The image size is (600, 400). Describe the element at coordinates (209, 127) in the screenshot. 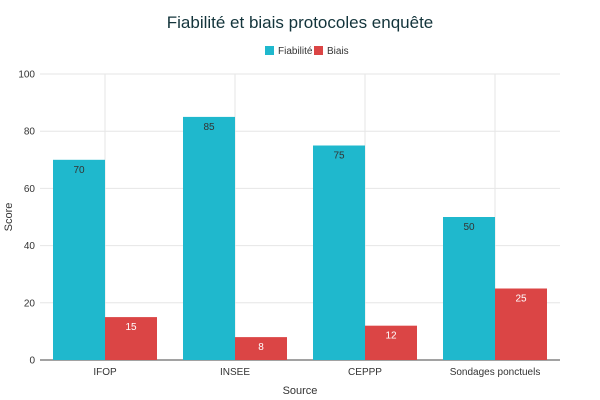

I see `data-label: 85` at that location.